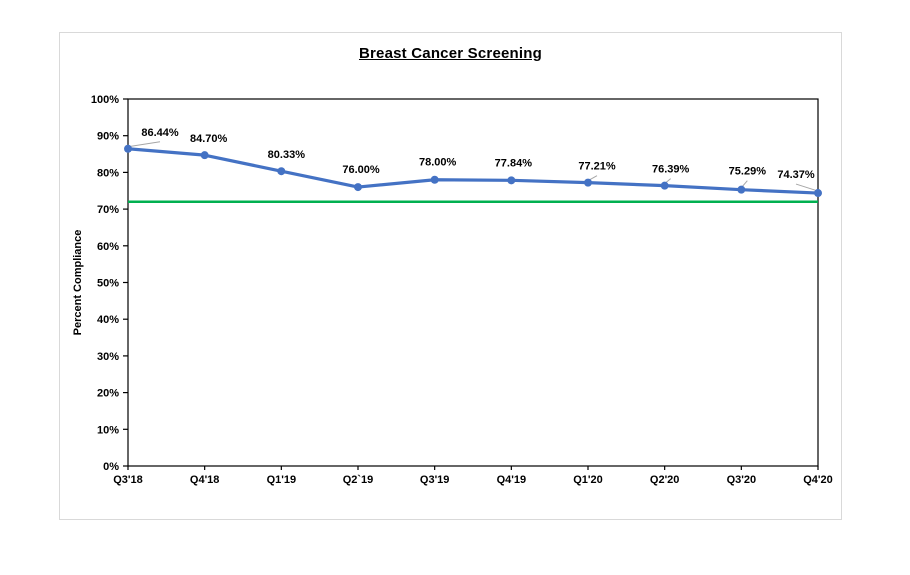  What do you see at coordinates (438, 163) in the screenshot?
I see `data-label: 78.00%` at bounding box center [438, 163].